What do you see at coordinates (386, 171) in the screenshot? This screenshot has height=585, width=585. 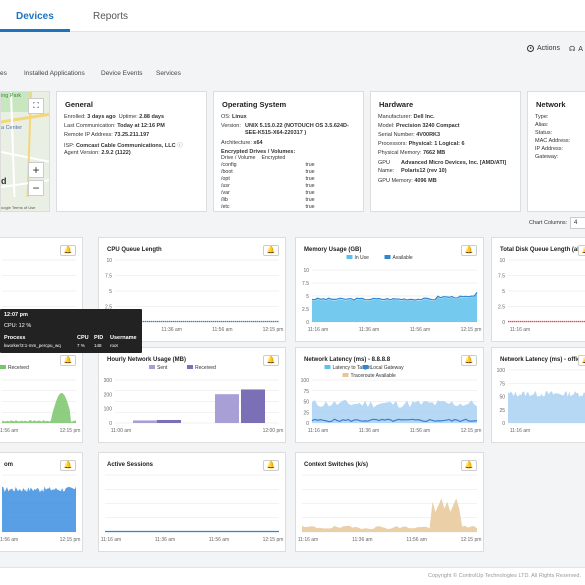 I see `gpu-name-label: Name:` at bounding box center [386, 171].